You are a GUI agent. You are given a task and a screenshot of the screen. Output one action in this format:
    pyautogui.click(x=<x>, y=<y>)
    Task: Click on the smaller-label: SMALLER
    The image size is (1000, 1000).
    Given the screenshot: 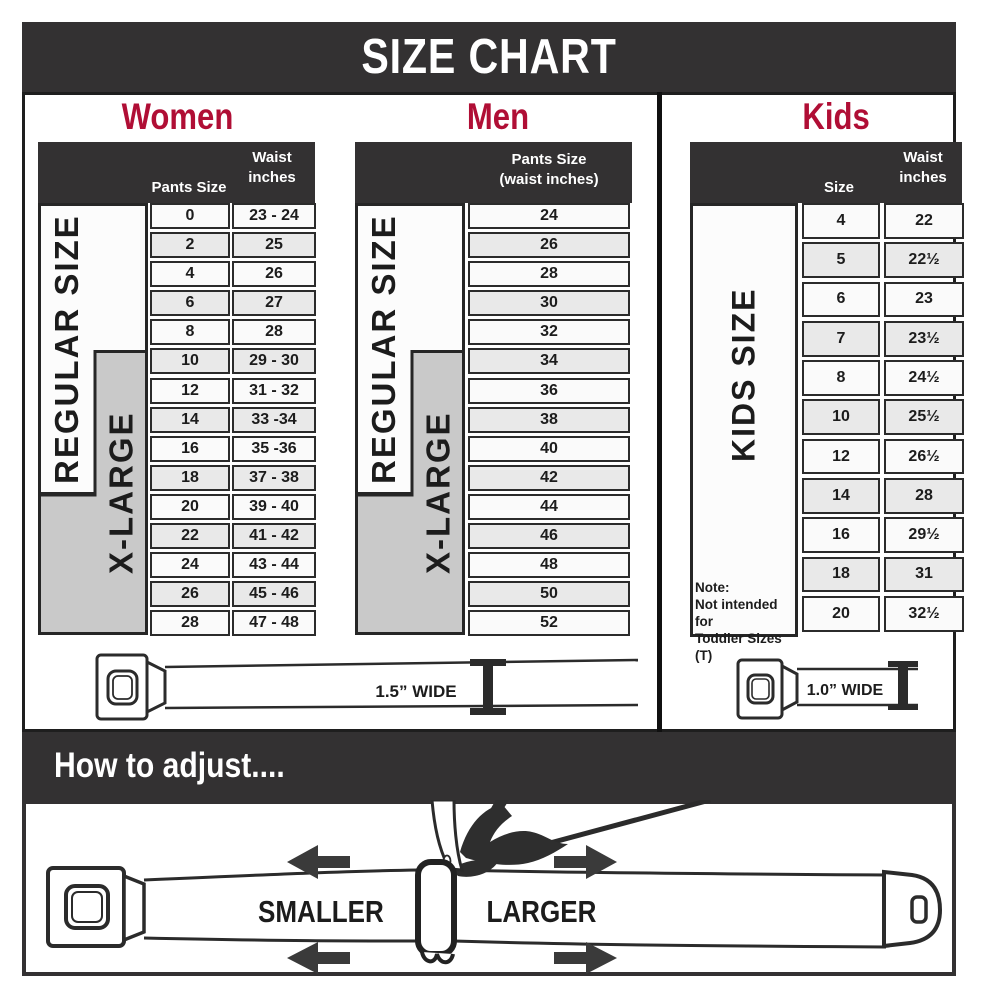 What is the action you would take?
    pyautogui.click(x=320, y=911)
    